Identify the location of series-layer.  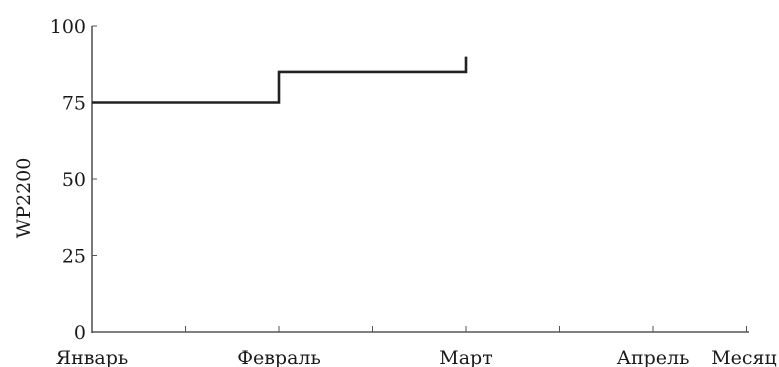
(280, 80).